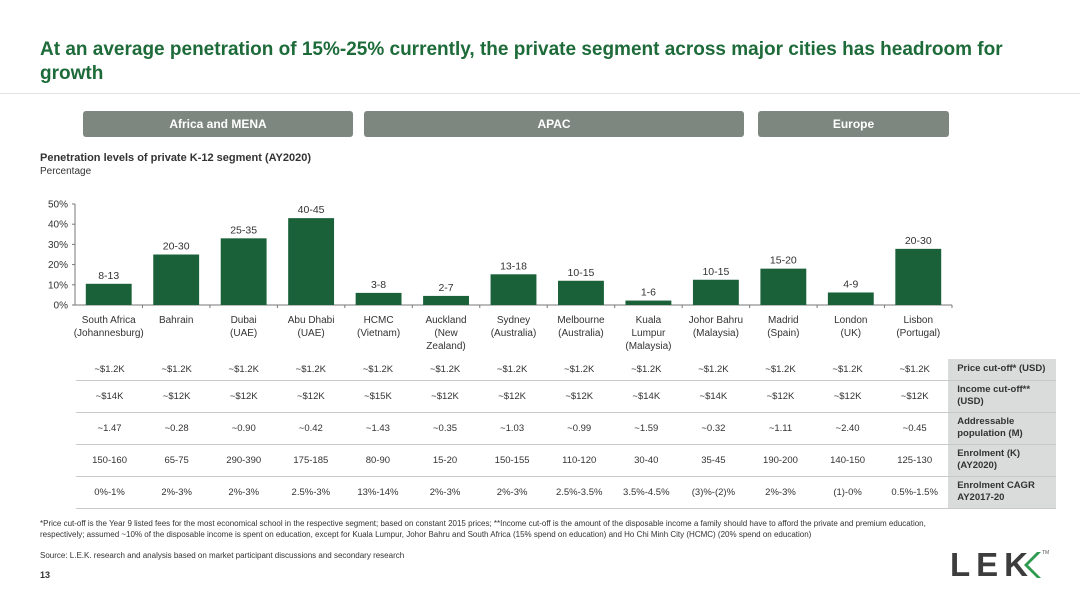  I want to click on category-label: Melbourne, so click(581, 320).